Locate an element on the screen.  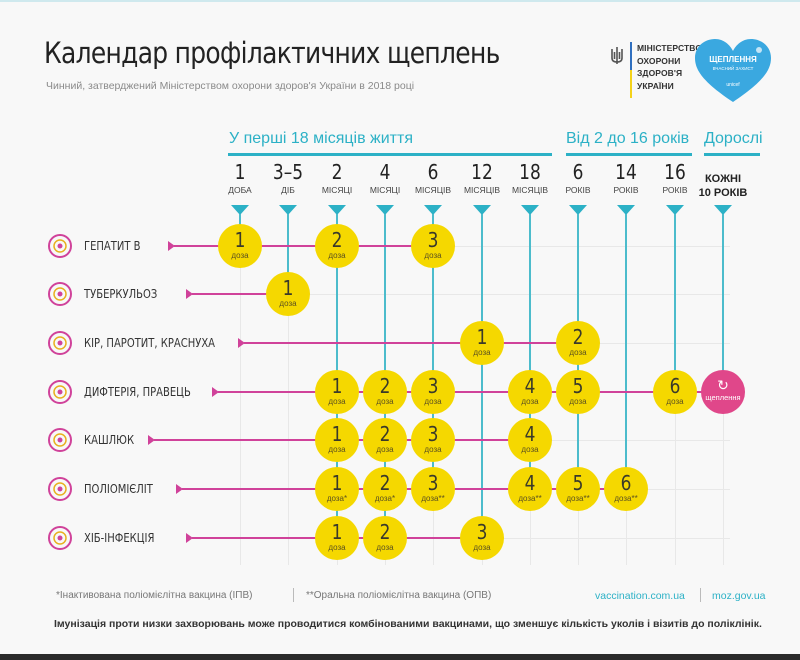
link-moz: moz.gov.ua is located at coordinates (739, 596).